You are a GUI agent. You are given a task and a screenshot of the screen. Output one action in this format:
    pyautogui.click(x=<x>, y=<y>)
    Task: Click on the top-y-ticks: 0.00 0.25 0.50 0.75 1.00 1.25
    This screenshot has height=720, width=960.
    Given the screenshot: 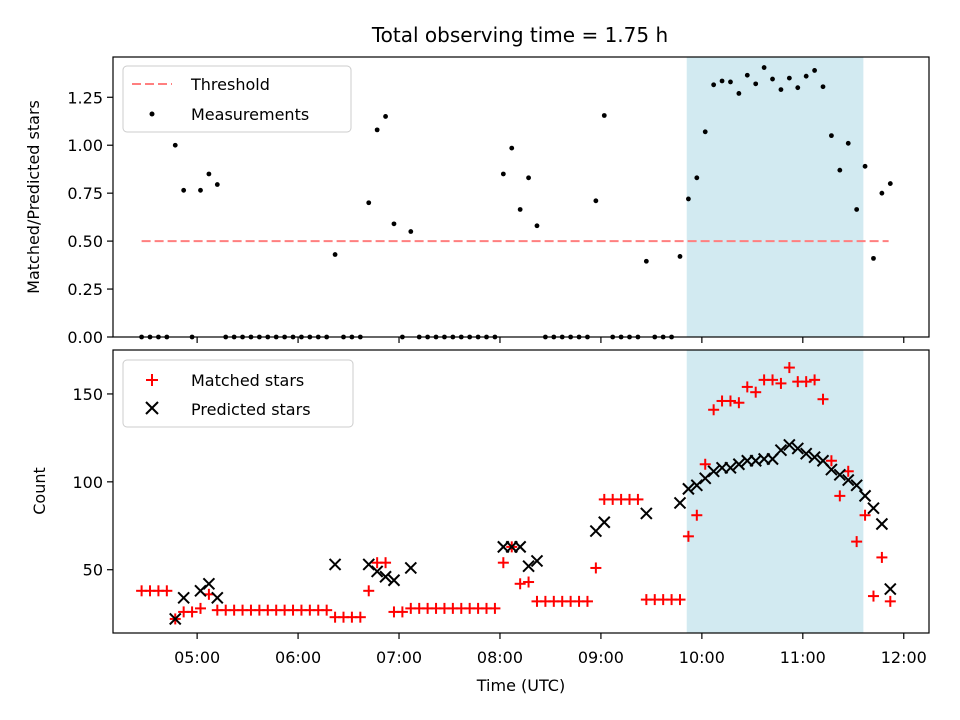 What is the action you would take?
    pyautogui.click(x=90, y=217)
    